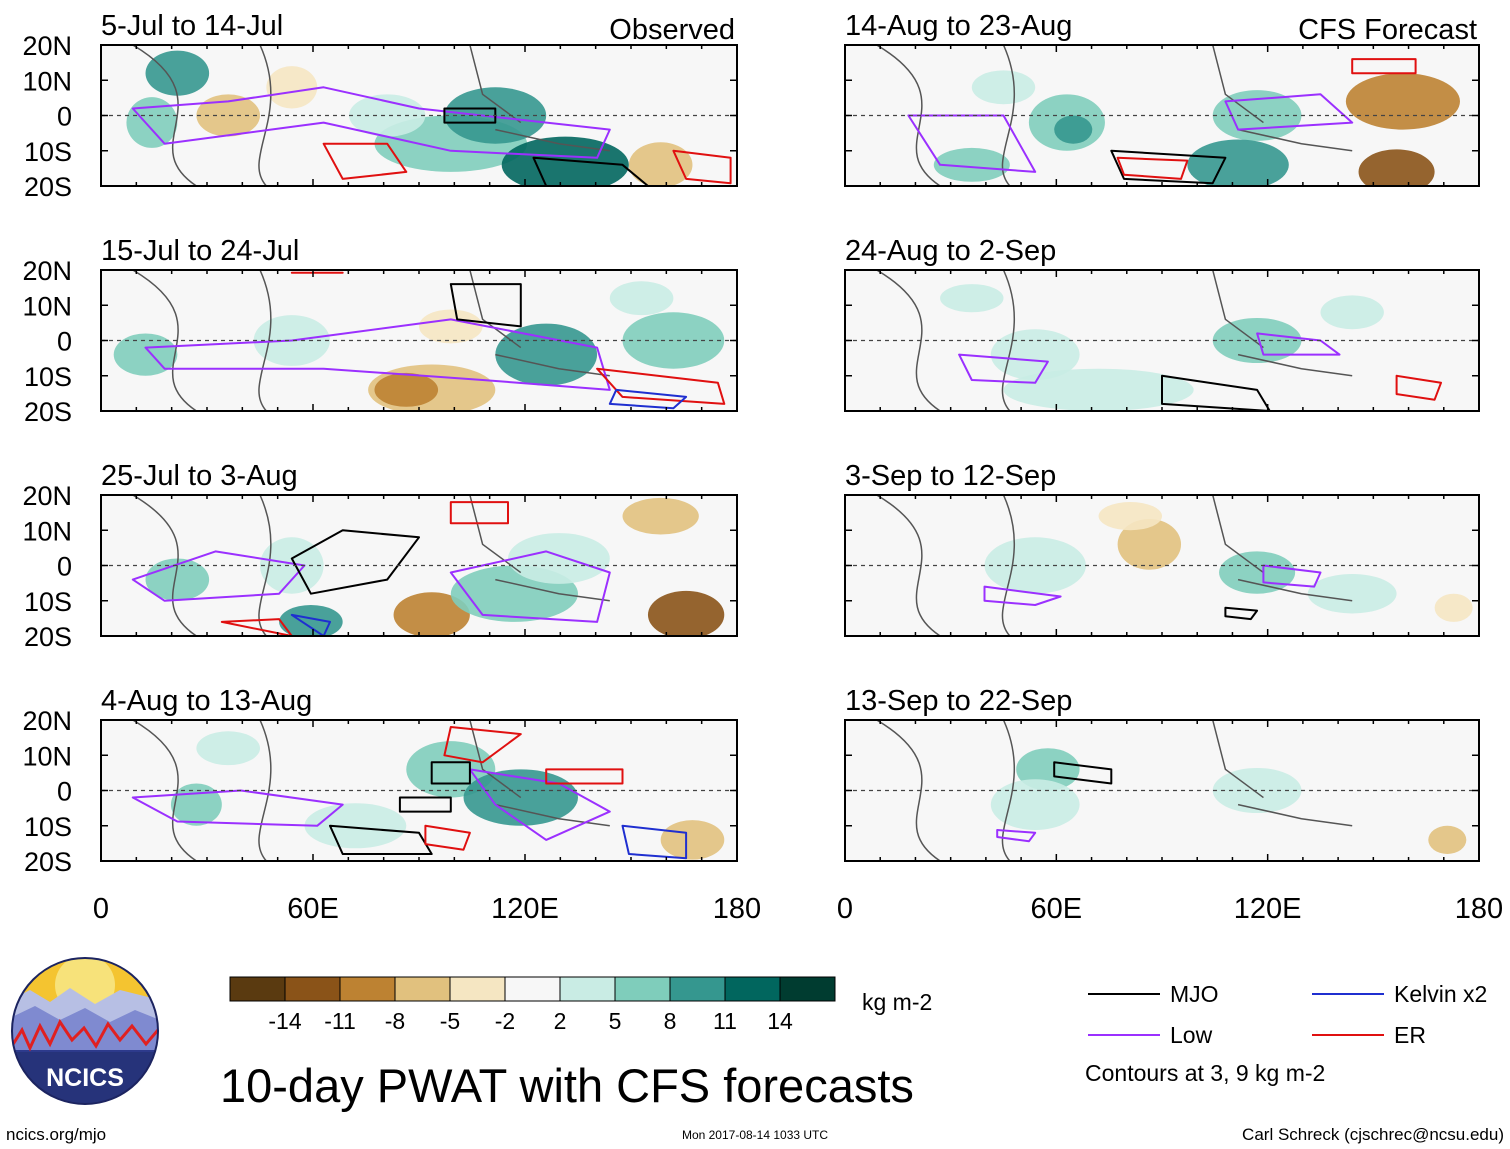  I want to click on colorbar-tick-label: 8, so click(670, 1021).